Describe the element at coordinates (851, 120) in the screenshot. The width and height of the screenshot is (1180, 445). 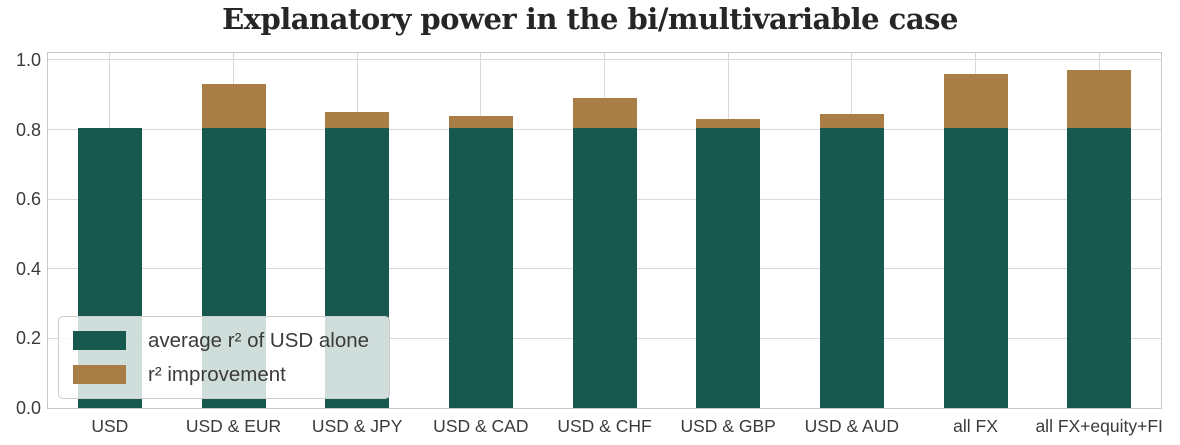
I see `bar-usd-aud-improvement` at that location.